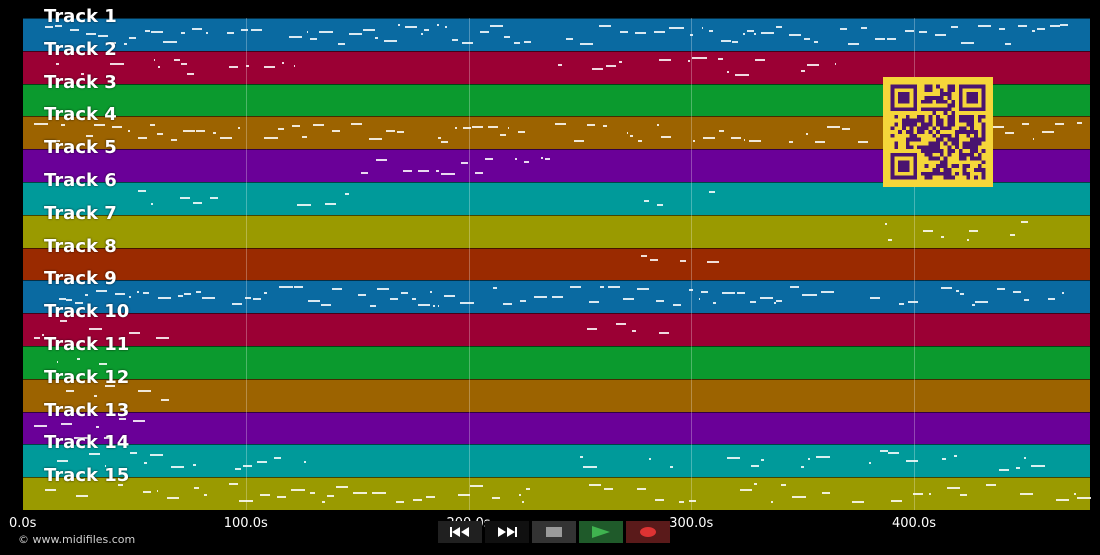 Image resolution: width=1100 pixels, height=555 pixels. I want to click on time-tick-label: 0.0s, so click(23, 523).